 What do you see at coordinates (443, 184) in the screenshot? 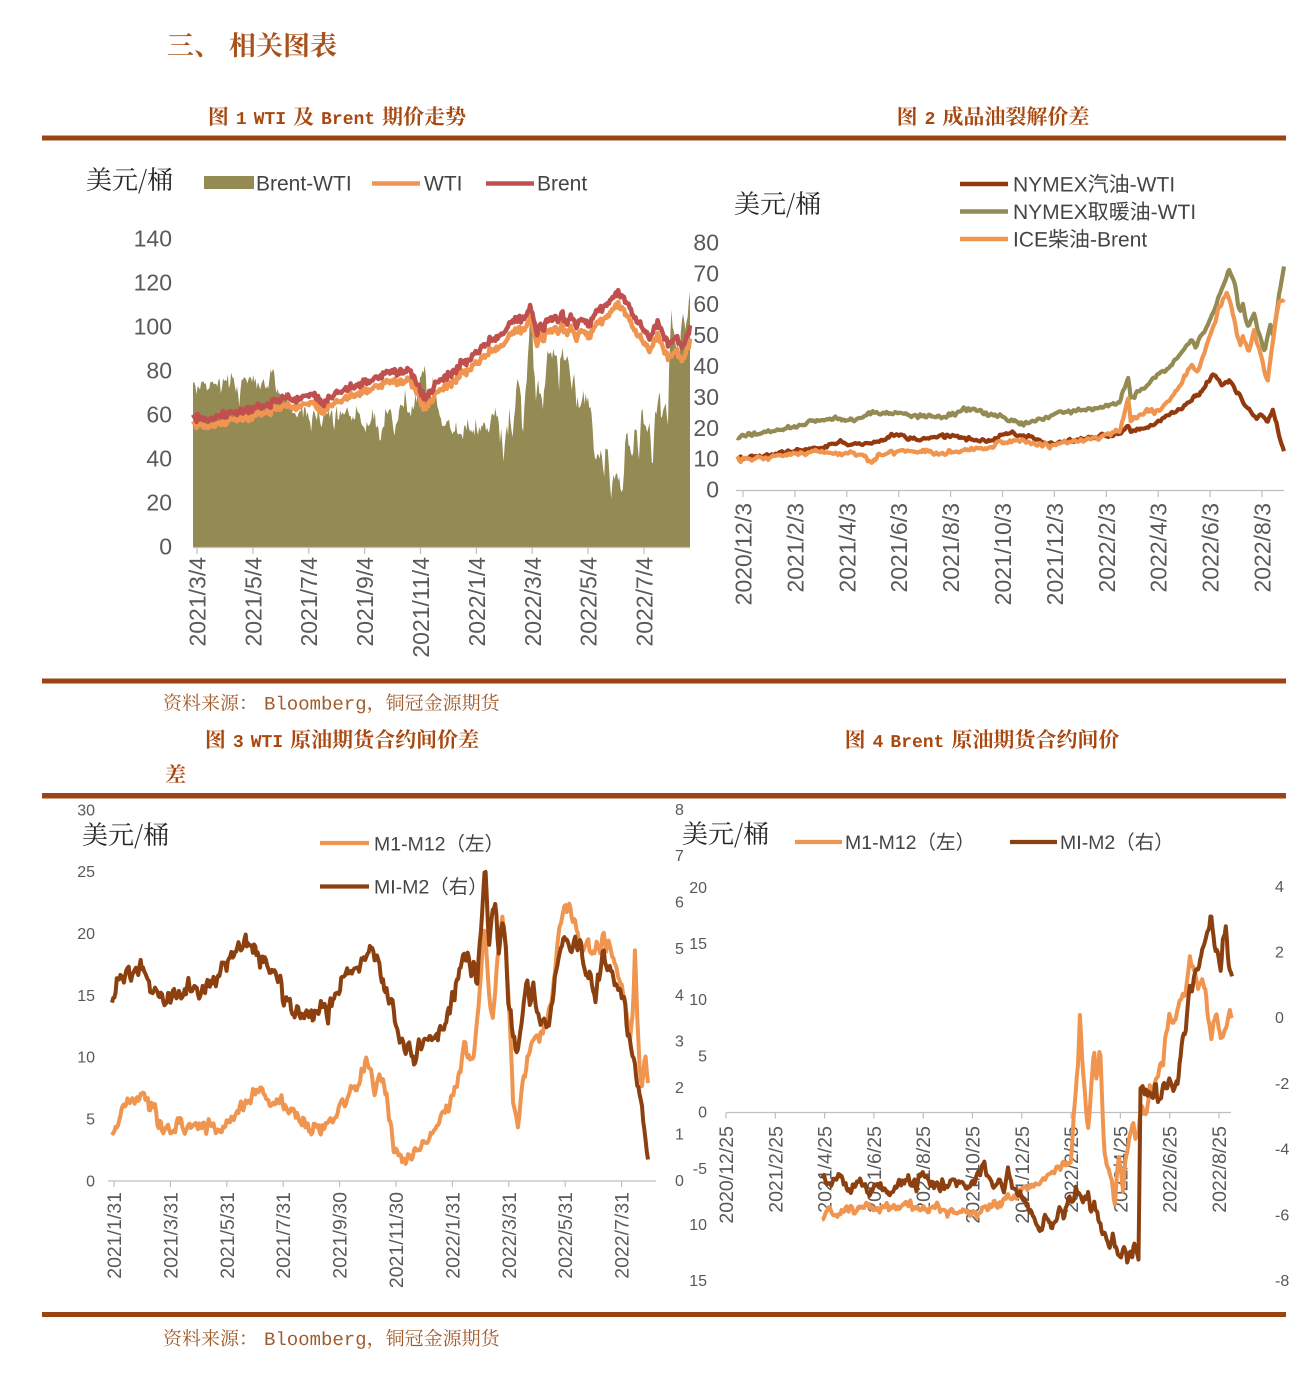
I see `svg-text: WTI` at bounding box center [443, 184].